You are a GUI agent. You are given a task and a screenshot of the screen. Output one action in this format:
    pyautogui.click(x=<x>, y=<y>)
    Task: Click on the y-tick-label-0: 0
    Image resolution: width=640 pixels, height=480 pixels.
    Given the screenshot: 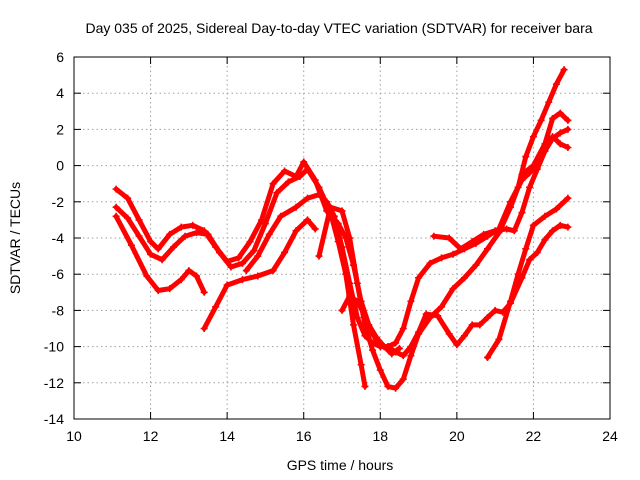 What is the action you would take?
    pyautogui.click(x=60, y=166)
    